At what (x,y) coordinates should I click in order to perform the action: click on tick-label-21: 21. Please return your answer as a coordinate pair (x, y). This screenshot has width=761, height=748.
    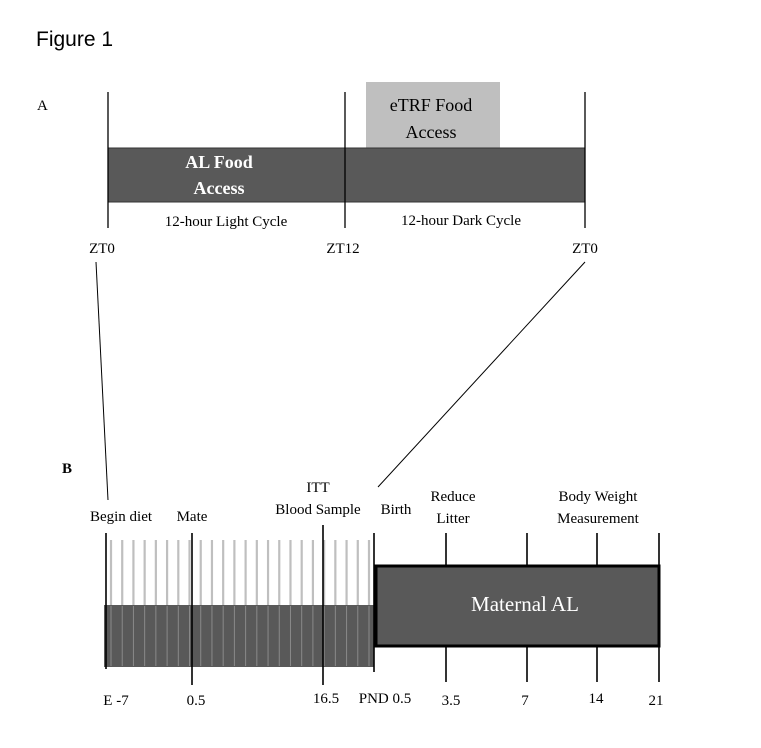
    Looking at the image, I should click on (656, 701).